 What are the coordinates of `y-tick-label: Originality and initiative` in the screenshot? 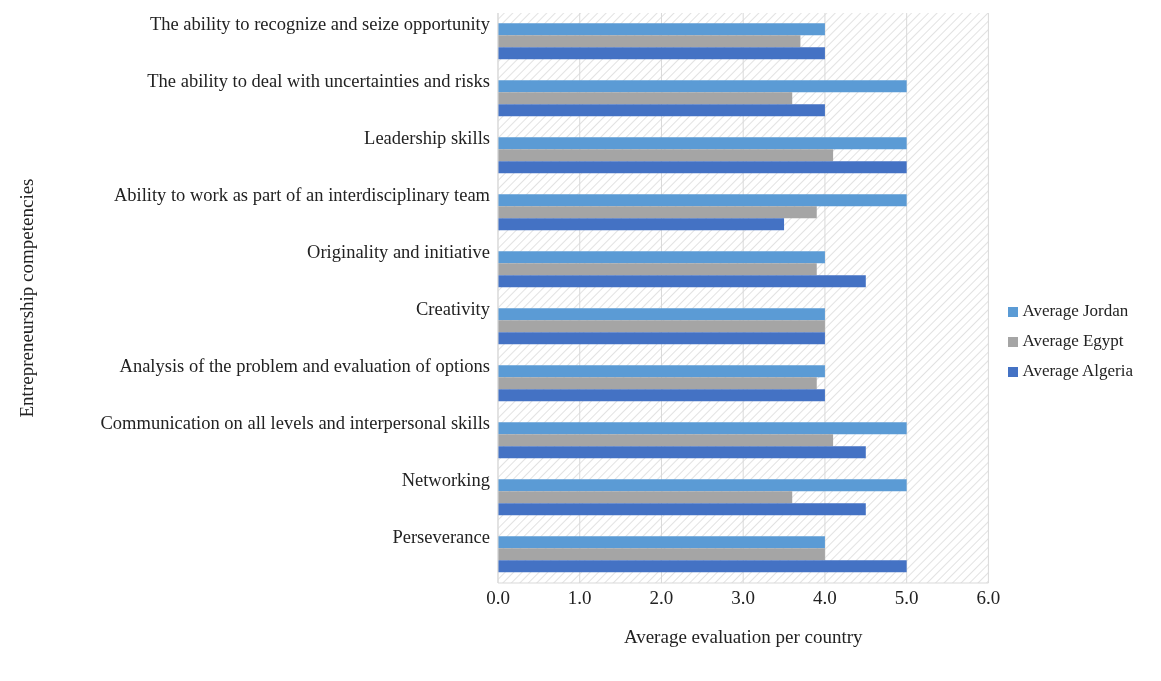 It's located at (398, 252).